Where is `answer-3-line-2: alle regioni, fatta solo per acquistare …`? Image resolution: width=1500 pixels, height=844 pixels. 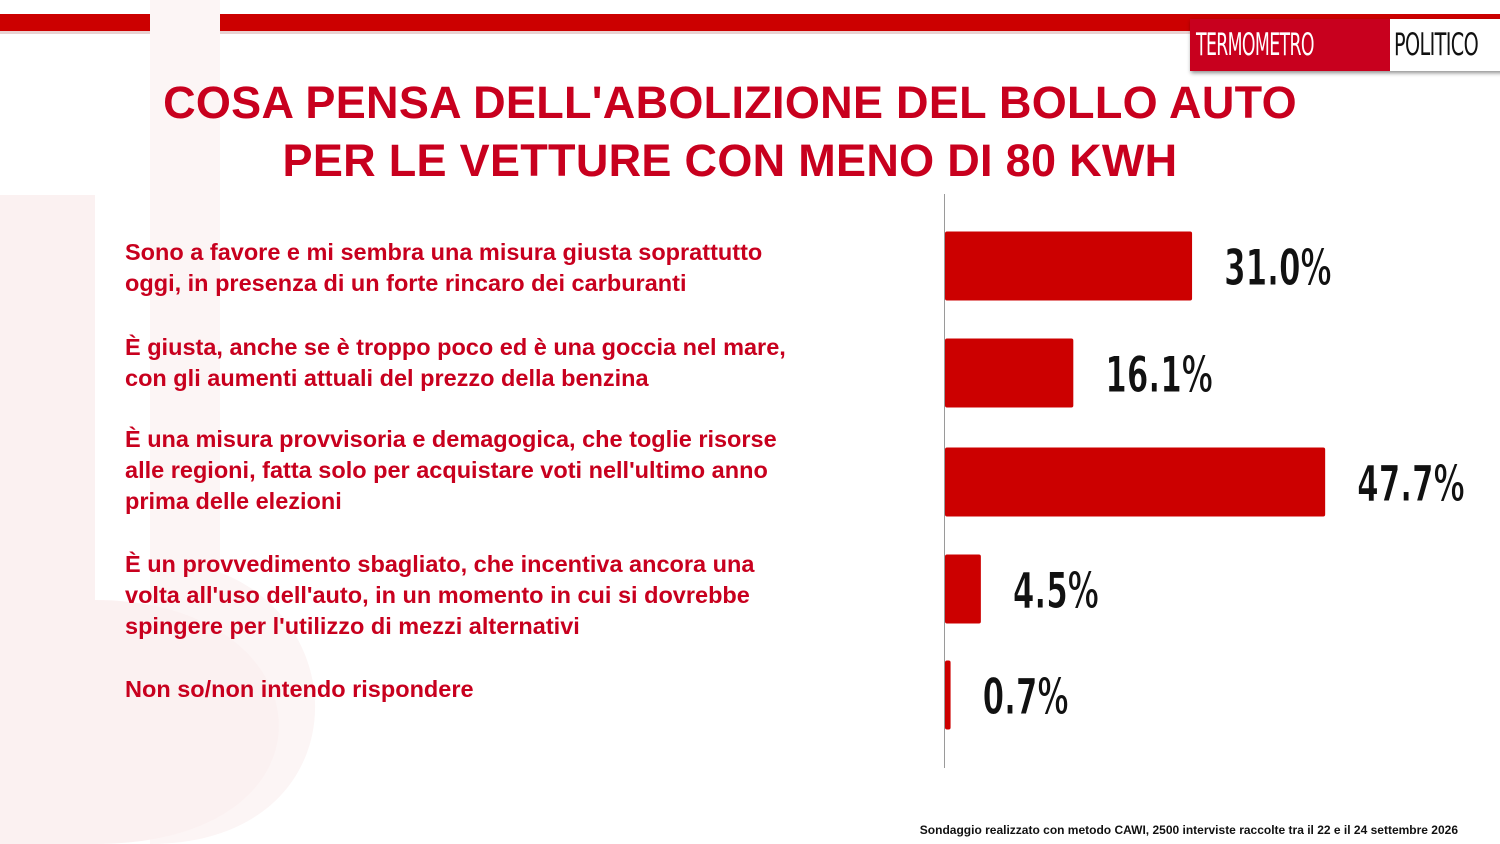 answer-3-line-2: alle regioni, fatta solo per acquistare … is located at coordinates (446, 470).